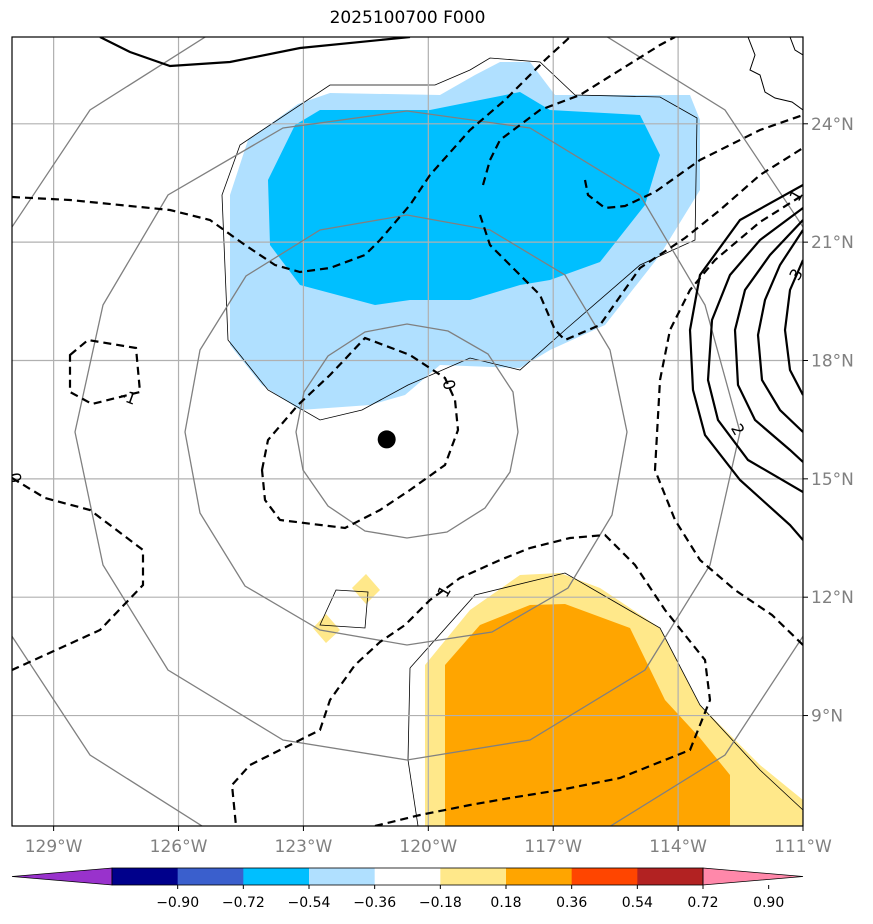 The width and height of the screenshot is (873, 924). Describe the element at coordinates (407, 18) in the screenshot. I see `map-title: 2025100700 F000` at that location.